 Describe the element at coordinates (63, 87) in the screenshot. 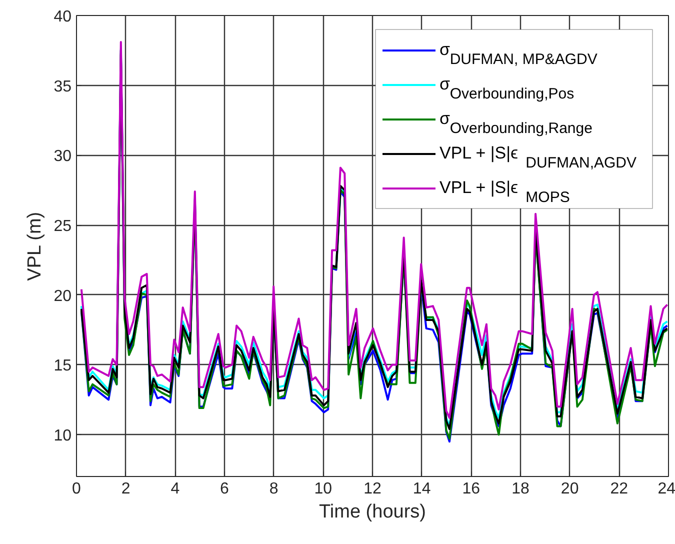

I see `y-tick-label: 35` at that location.